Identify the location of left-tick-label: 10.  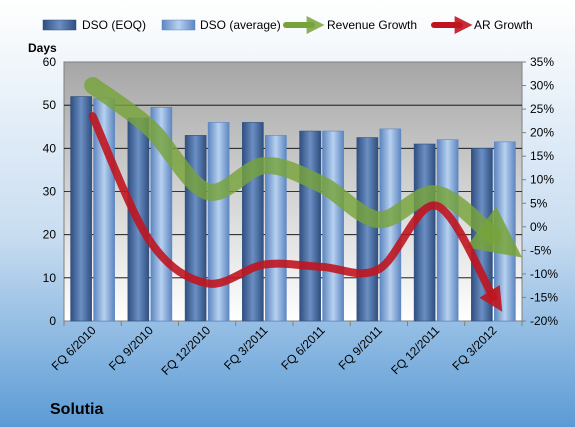
(50, 278).